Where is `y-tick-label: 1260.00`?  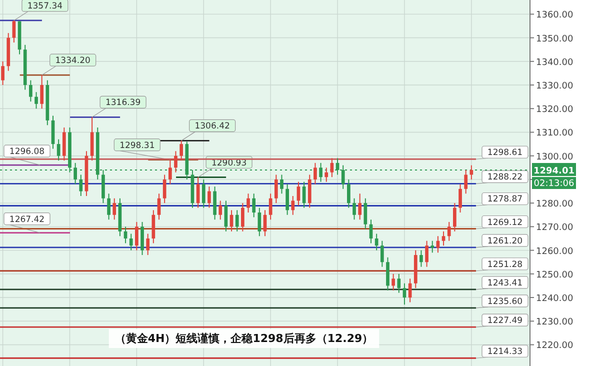
y-tick-label: 1260.00 is located at coordinates (555, 251).